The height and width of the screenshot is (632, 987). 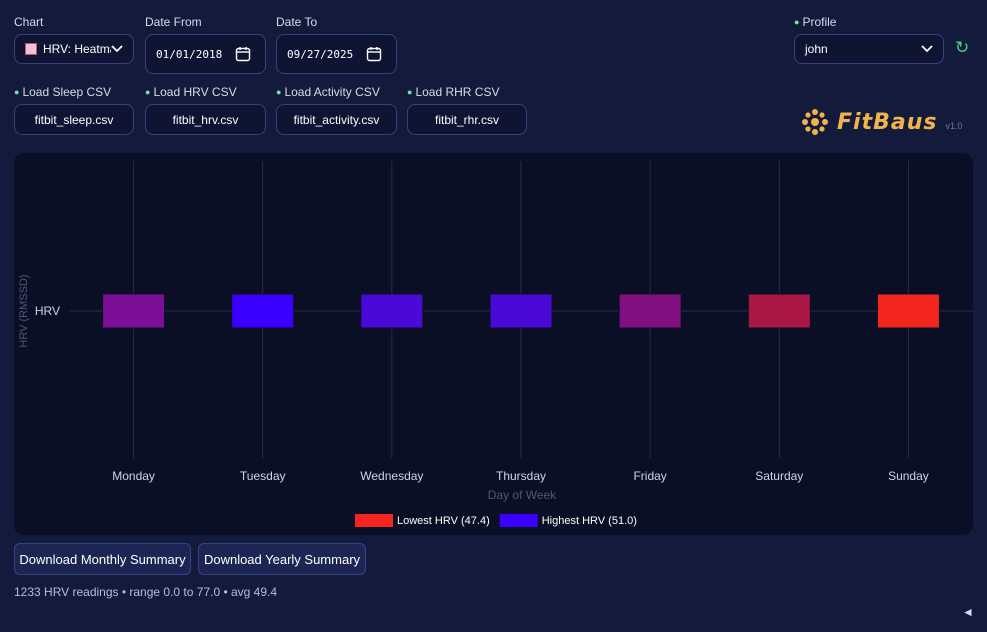 I want to click on profile-select: john, so click(x=869, y=49).